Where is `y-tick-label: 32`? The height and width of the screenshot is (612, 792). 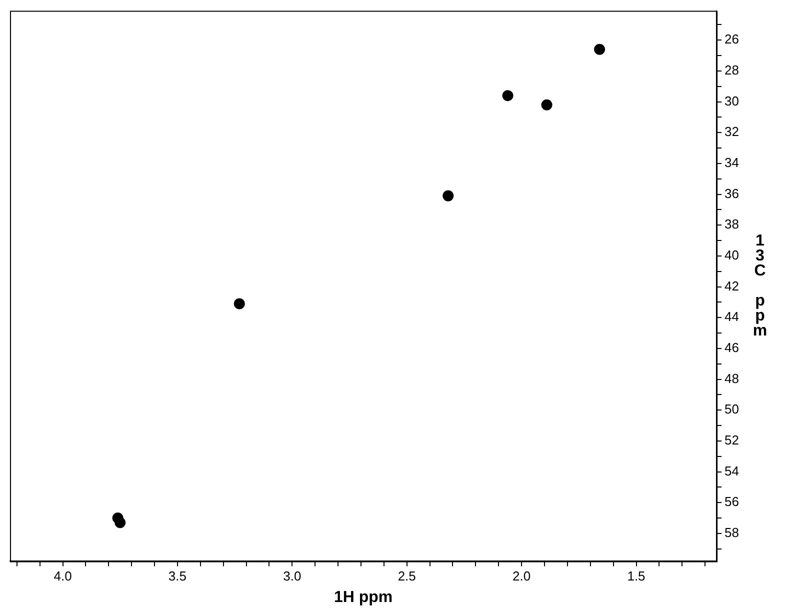 y-tick-label: 32 is located at coordinates (732, 132).